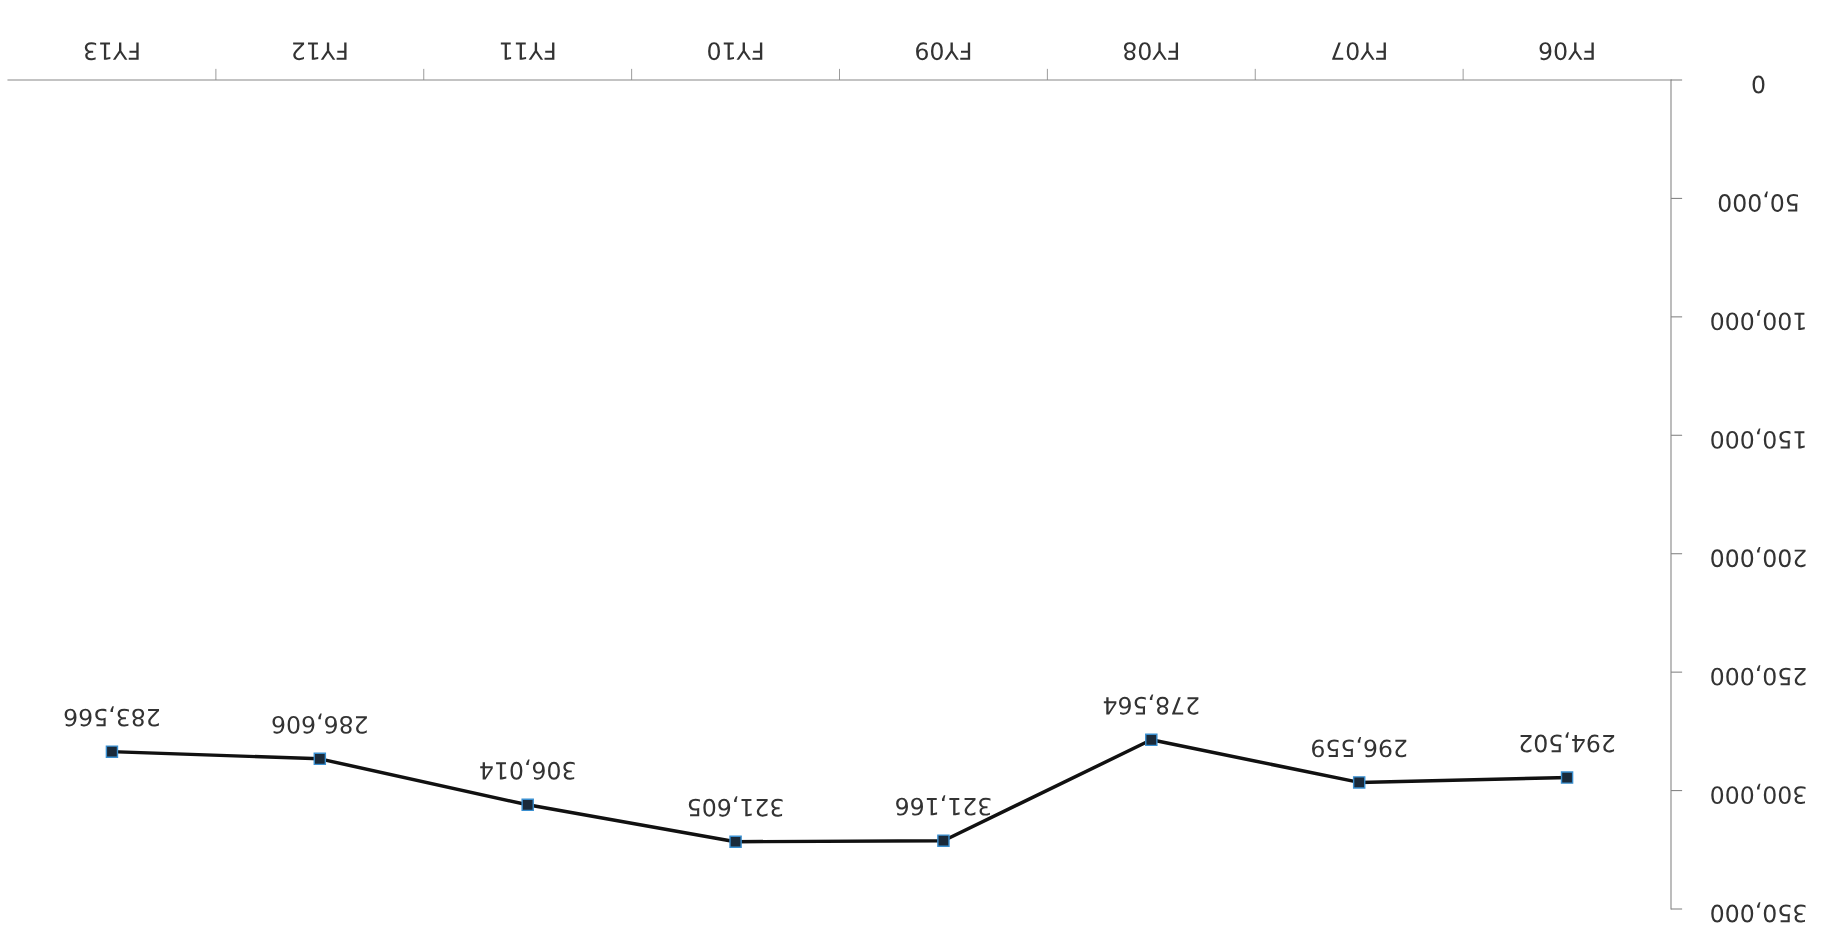  Describe the element at coordinates (1151, 704) in the screenshot. I see `data-label: 278,564` at that location.